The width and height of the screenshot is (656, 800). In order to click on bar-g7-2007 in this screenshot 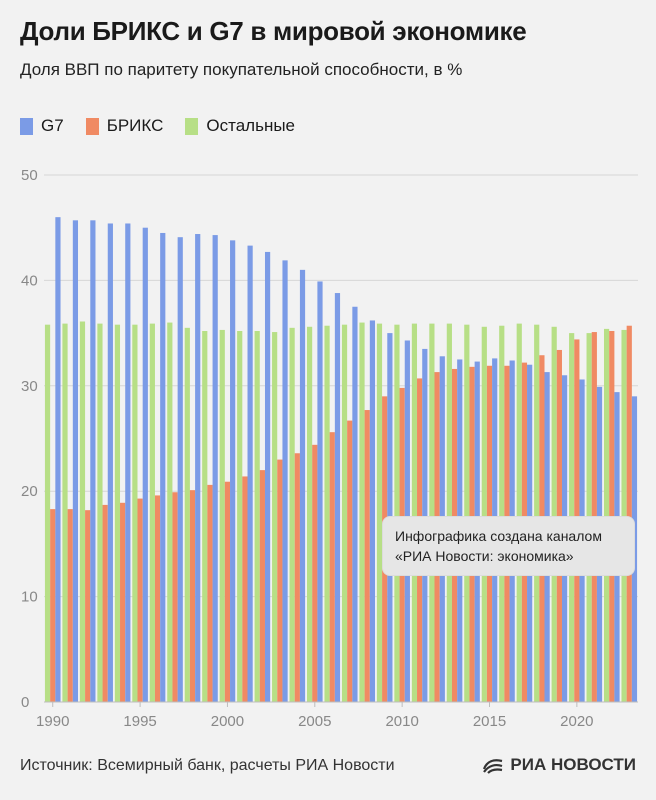, I will do `click(355, 504)`.